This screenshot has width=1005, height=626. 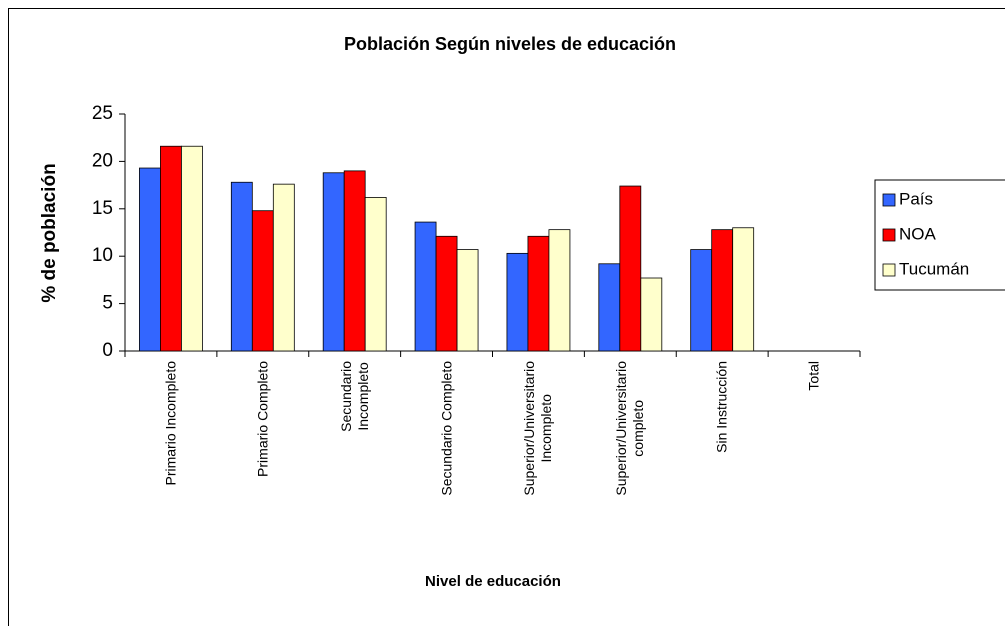 What do you see at coordinates (102, 113) in the screenshot?
I see `y-tick-label: 25` at bounding box center [102, 113].